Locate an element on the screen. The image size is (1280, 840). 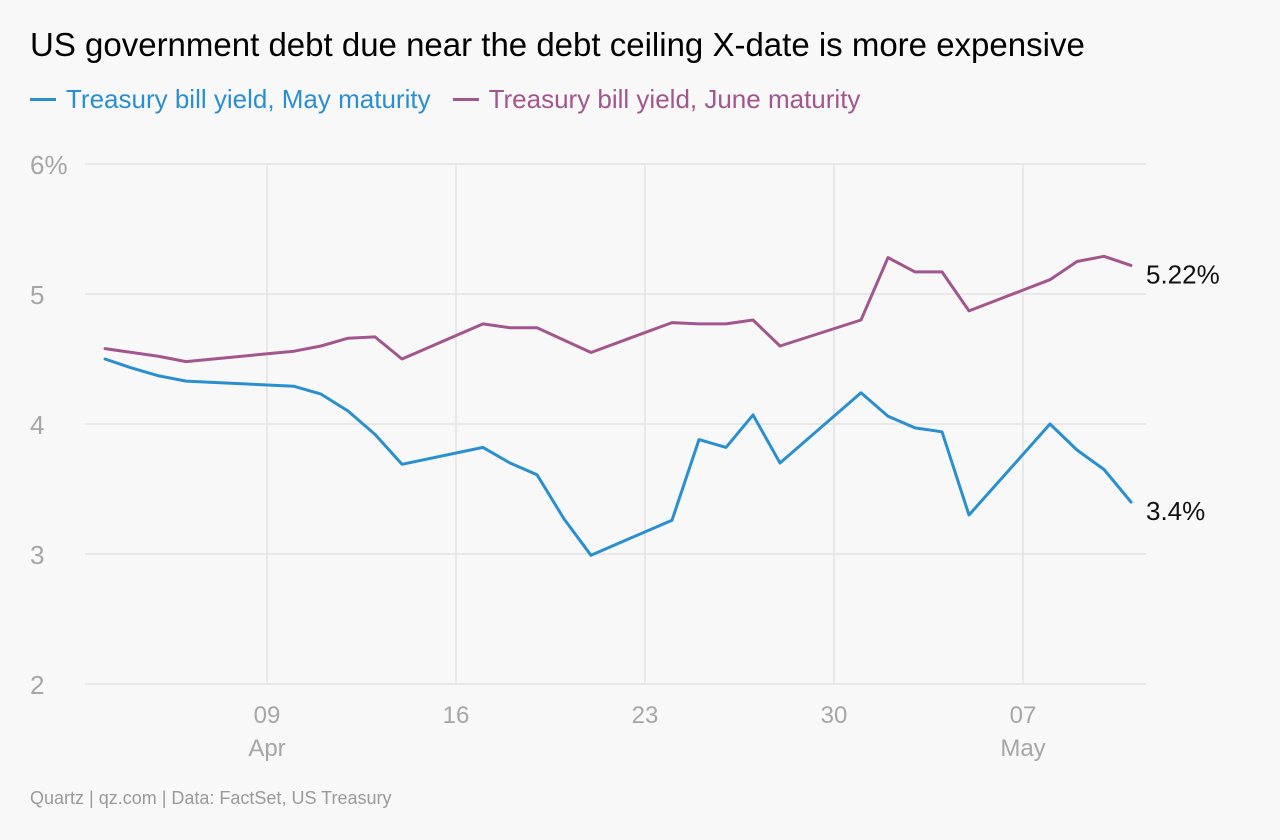
series-line-june is located at coordinates (618, 309).